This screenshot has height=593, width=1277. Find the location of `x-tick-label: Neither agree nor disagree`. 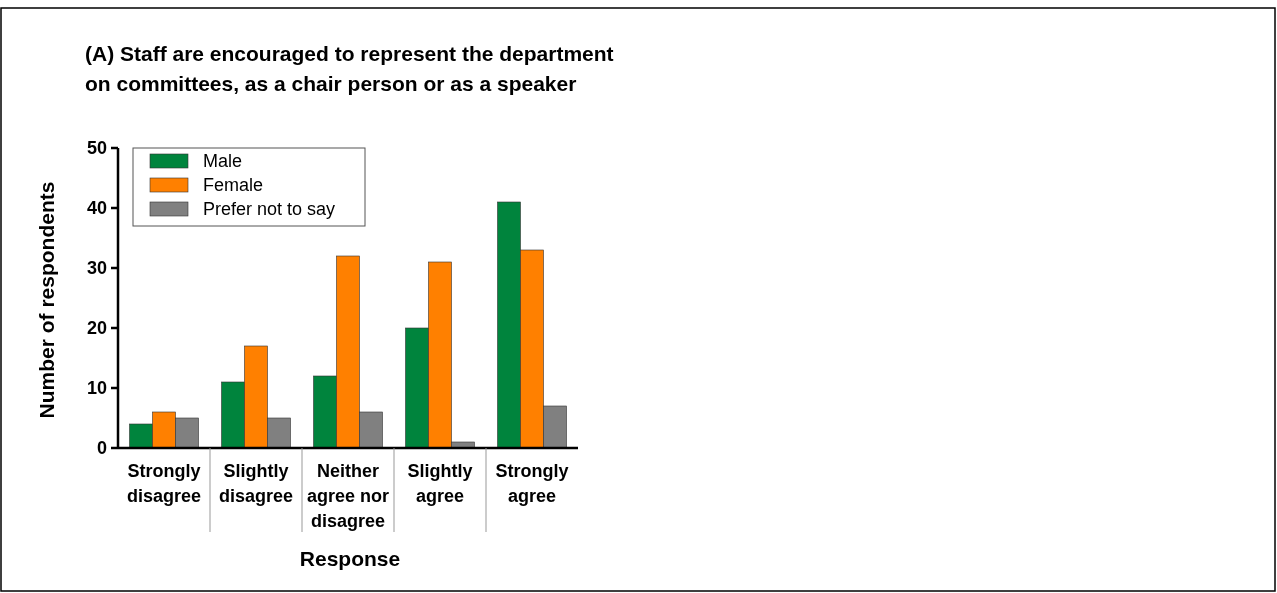

x-tick-label: Neither agree nor disagree is located at coordinates (348, 496).